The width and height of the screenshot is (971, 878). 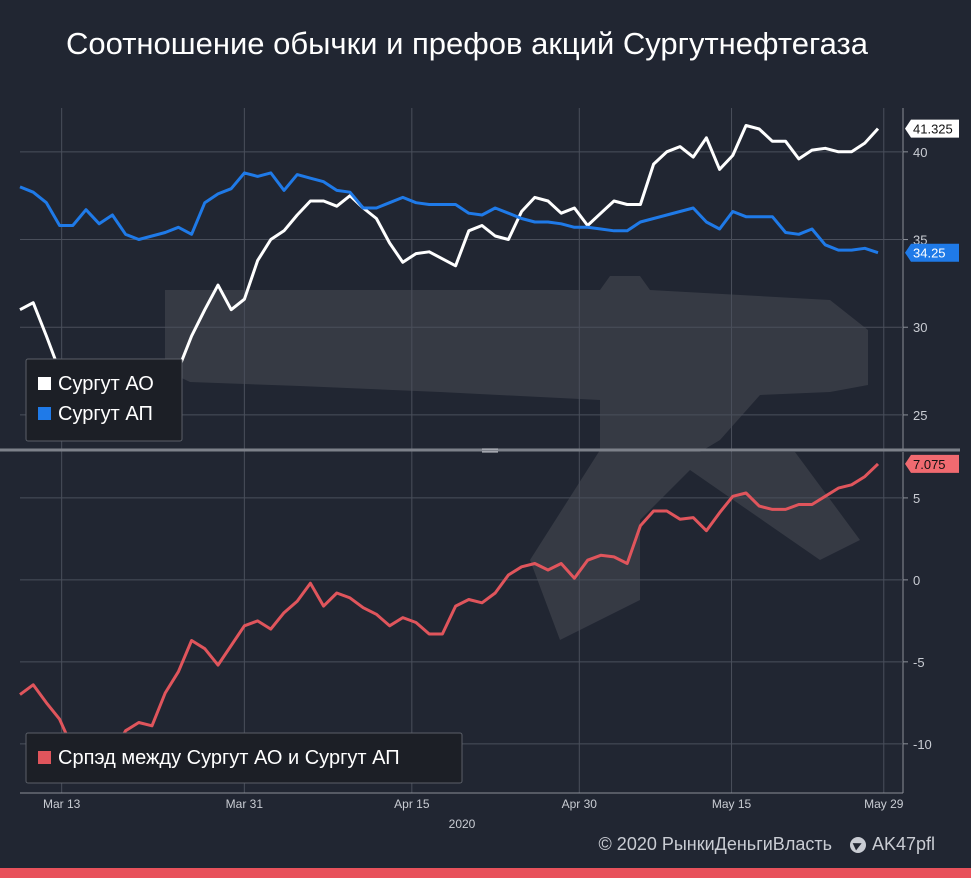 What do you see at coordinates (462, 824) in the screenshot?
I see `x-axis-year: 2020` at bounding box center [462, 824].